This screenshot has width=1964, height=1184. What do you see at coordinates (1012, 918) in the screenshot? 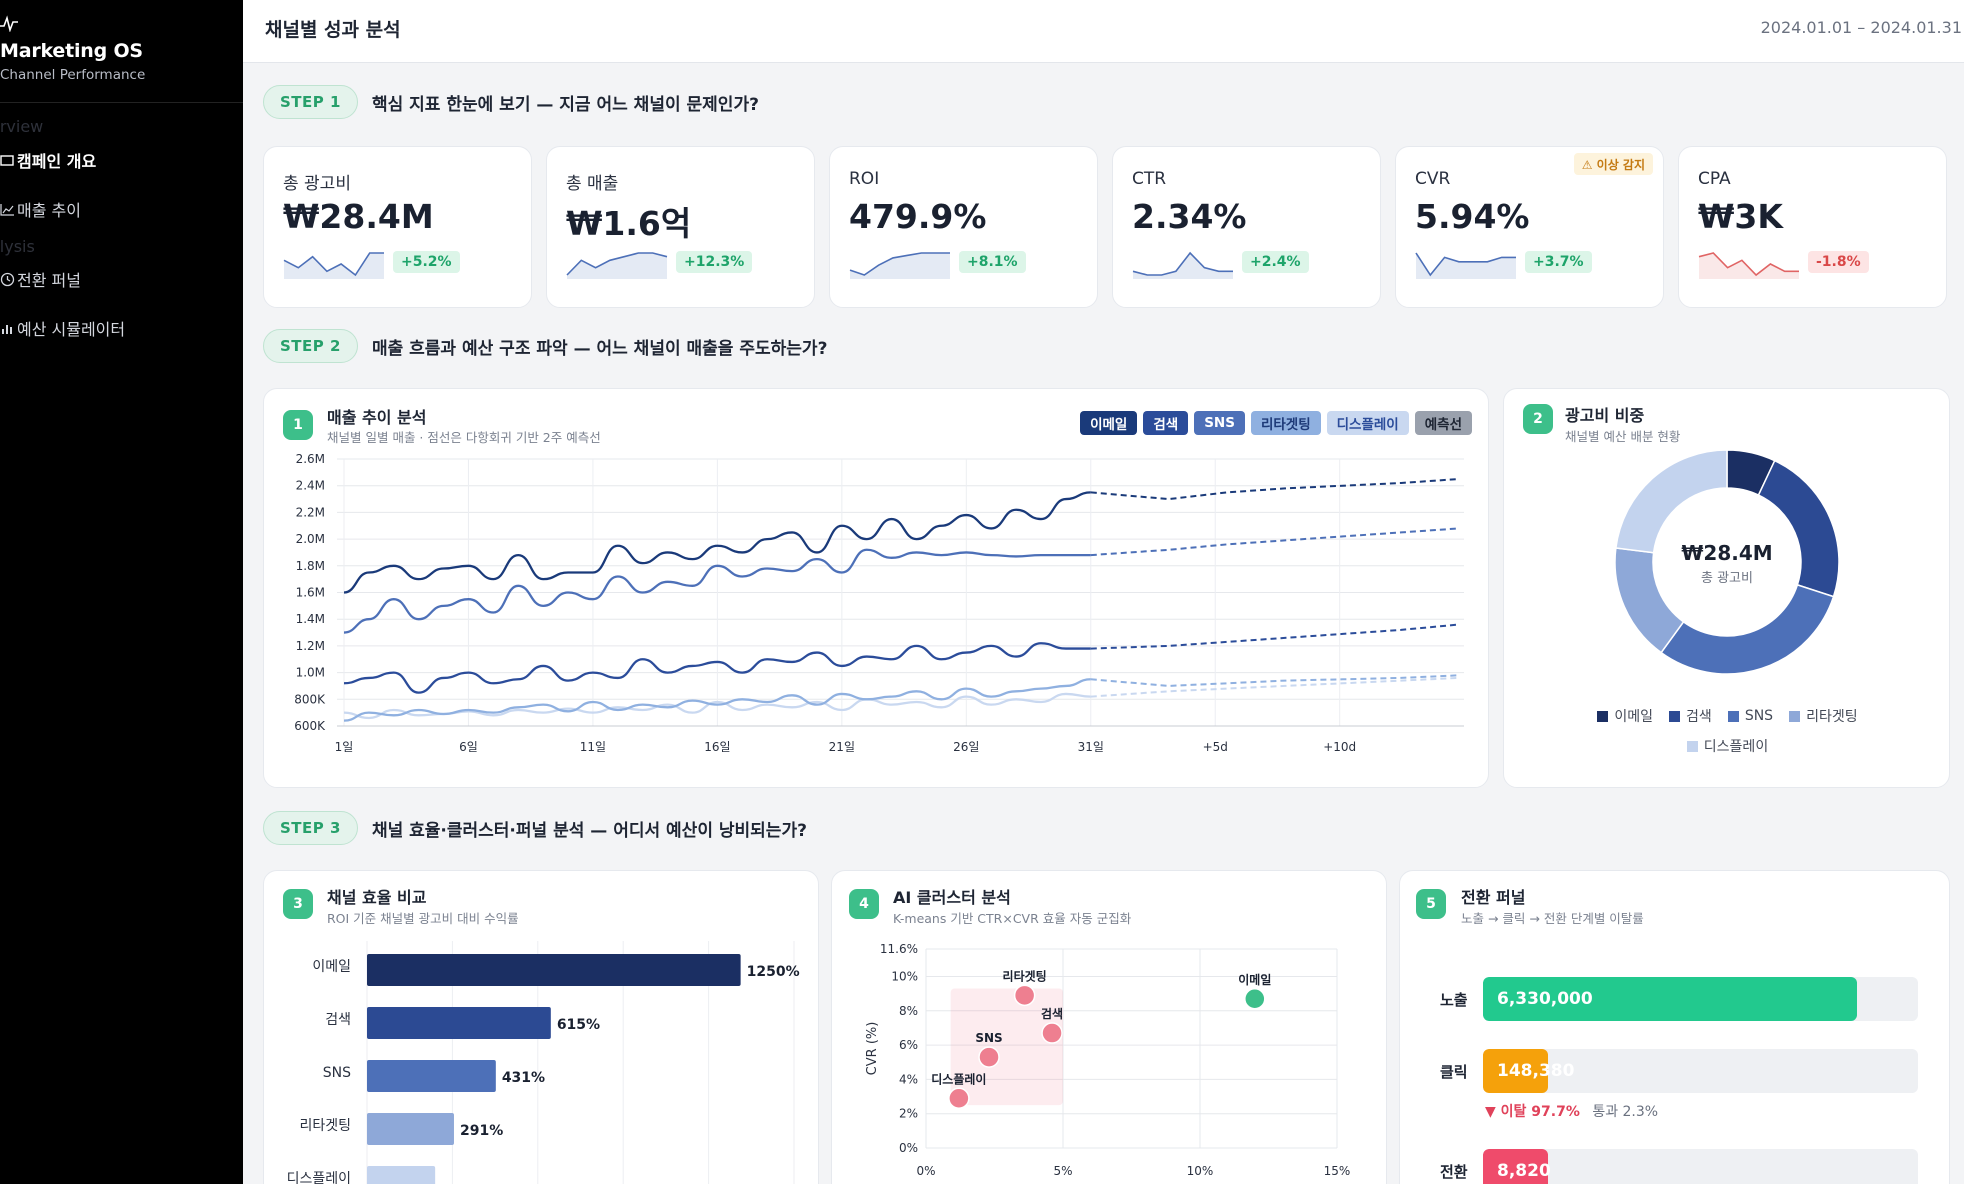
I see `card-subtitle: K-means 기반 CTR×CVR 효율 자동 군집화` at bounding box center [1012, 918].